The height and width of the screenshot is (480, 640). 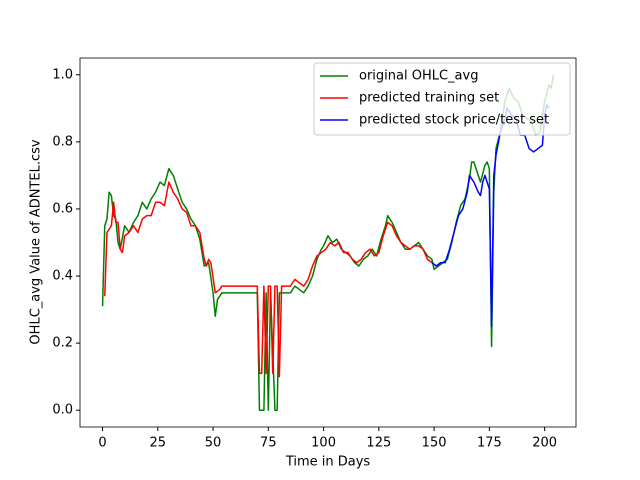 I want to click on x-tick-label: 175, so click(x=489, y=443).